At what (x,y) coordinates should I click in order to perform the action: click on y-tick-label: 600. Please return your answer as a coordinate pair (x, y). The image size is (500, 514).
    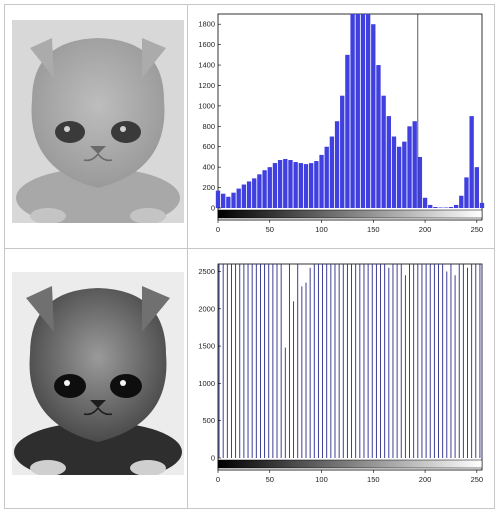
    Looking at the image, I should click on (208, 146).